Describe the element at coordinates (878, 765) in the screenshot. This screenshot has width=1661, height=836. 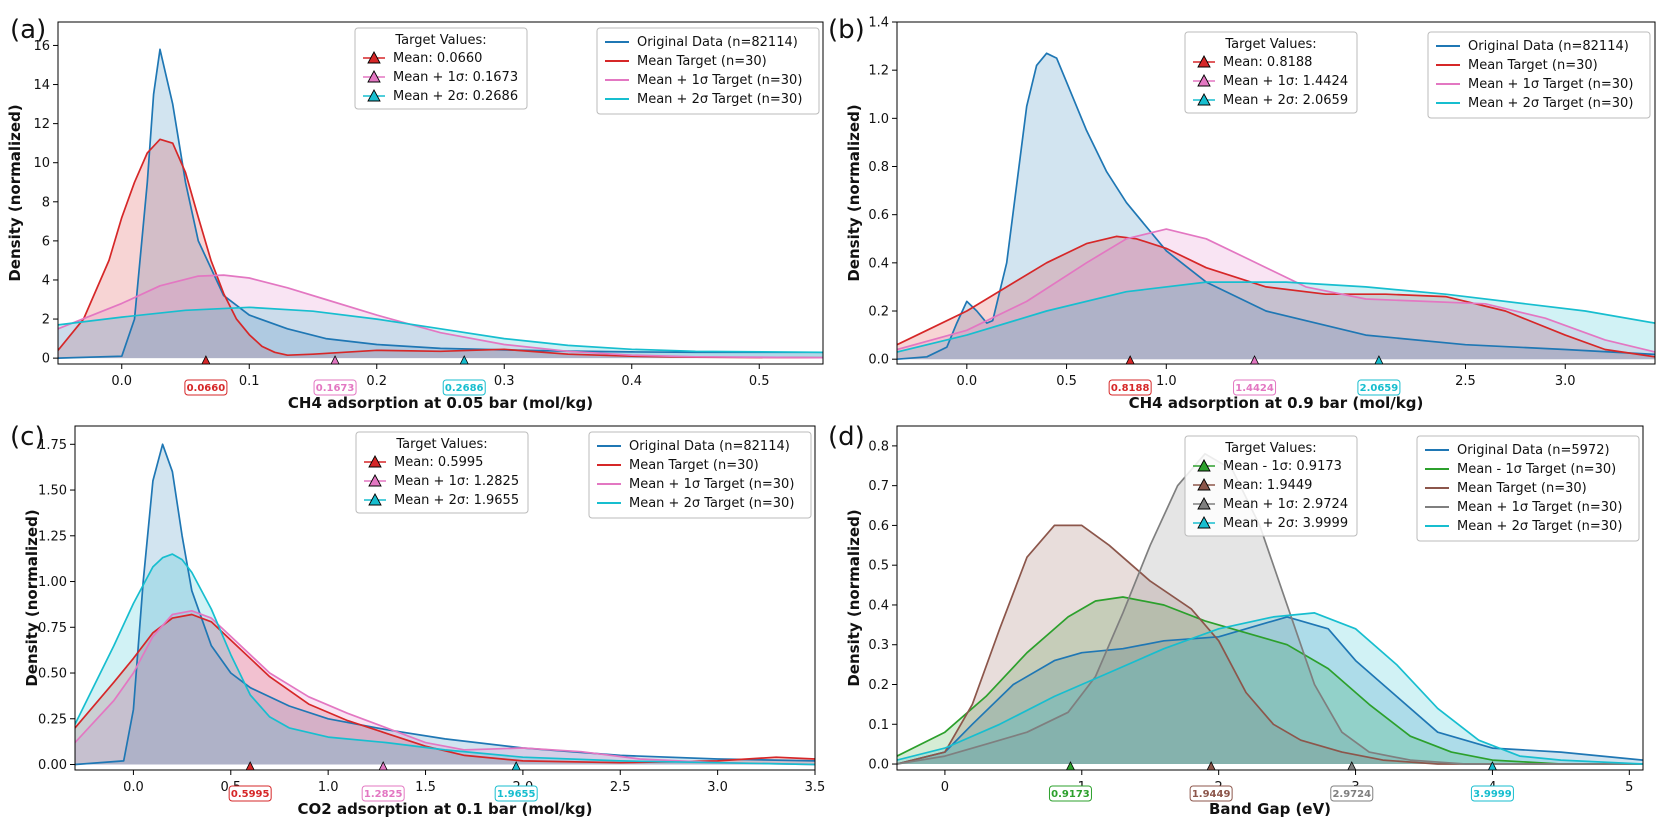
I see `y-tick-label: 0.0` at that location.